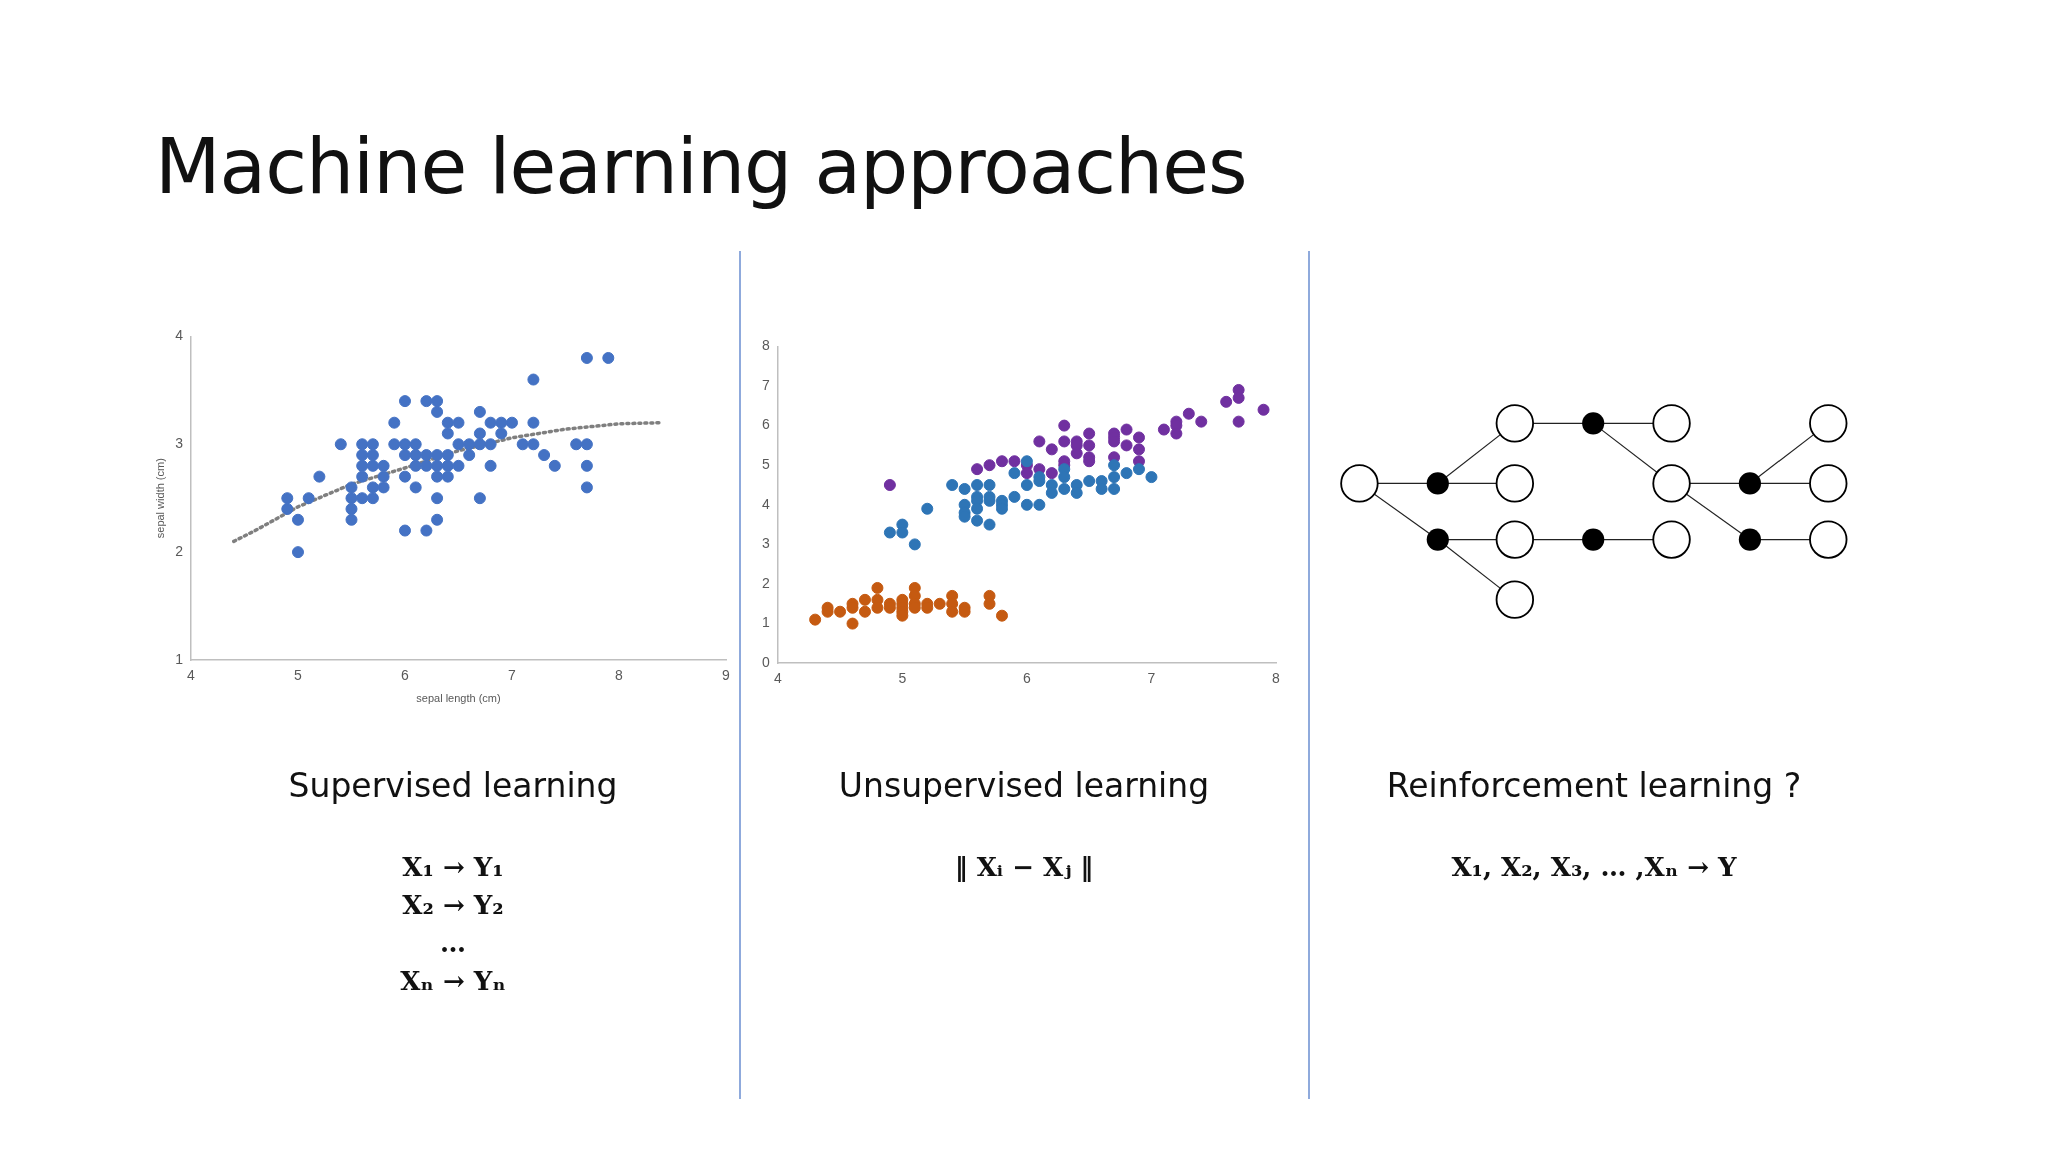 The image size is (2048, 1152). Describe the element at coordinates (458, 698) in the screenshot. I see `x-axis-title: sepal length (cm)` at that location.